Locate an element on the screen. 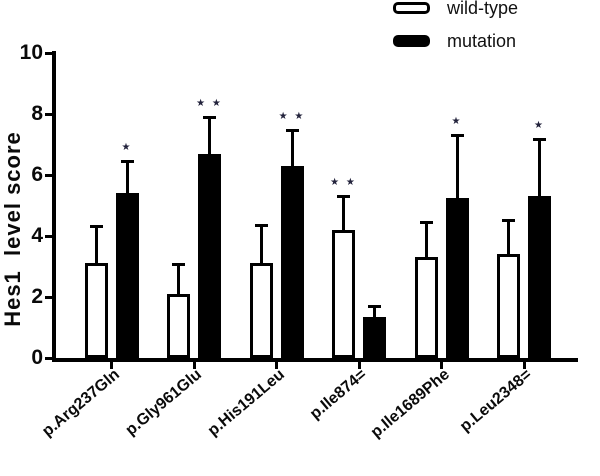 The width and height of the screenshot is (600, 476). y-tick-label-2: 2 is located at coordinates (37, 296).